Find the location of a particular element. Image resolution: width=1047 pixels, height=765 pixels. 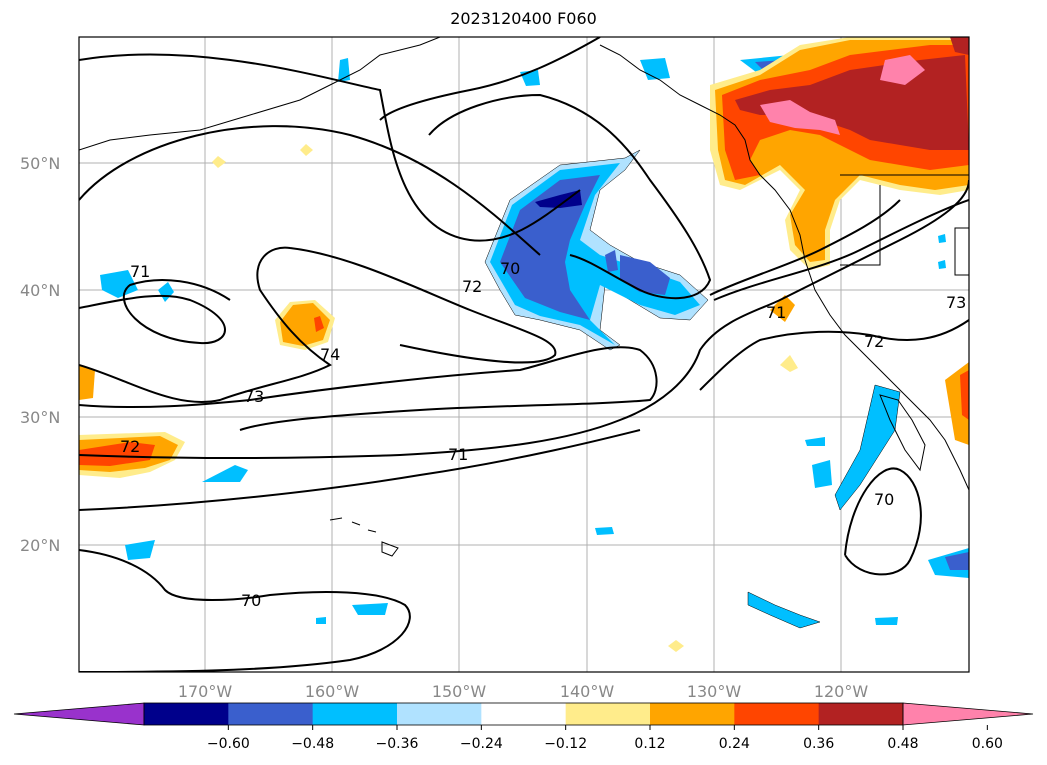

contour-label: 74 is located at coordinates (330, 354).